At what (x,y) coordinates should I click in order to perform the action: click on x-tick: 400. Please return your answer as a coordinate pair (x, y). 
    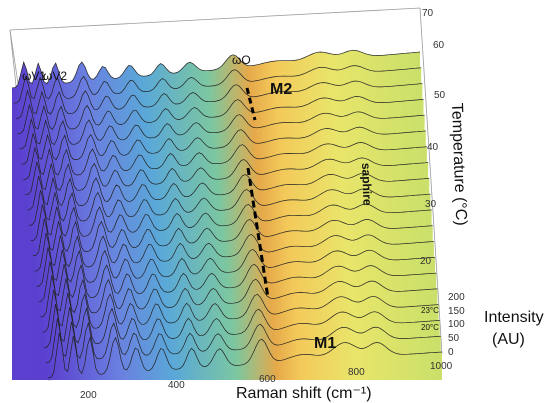
    Looking at the image, I should click on (176, 385).